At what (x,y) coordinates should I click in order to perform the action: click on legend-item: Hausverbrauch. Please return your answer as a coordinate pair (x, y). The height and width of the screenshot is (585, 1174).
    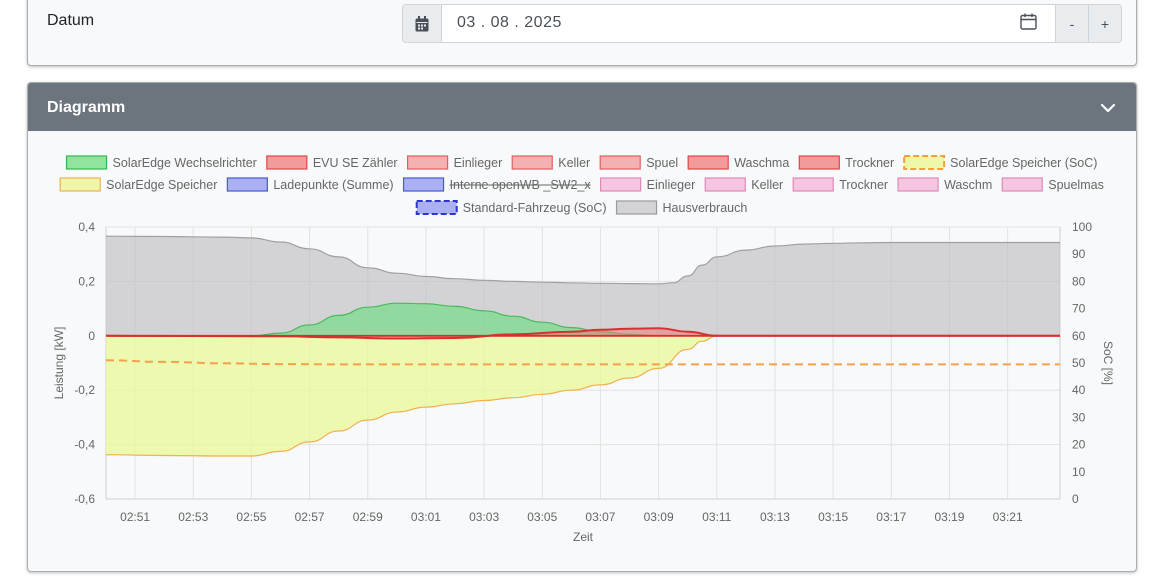
    Looking at the image, I should click on (681, 207).